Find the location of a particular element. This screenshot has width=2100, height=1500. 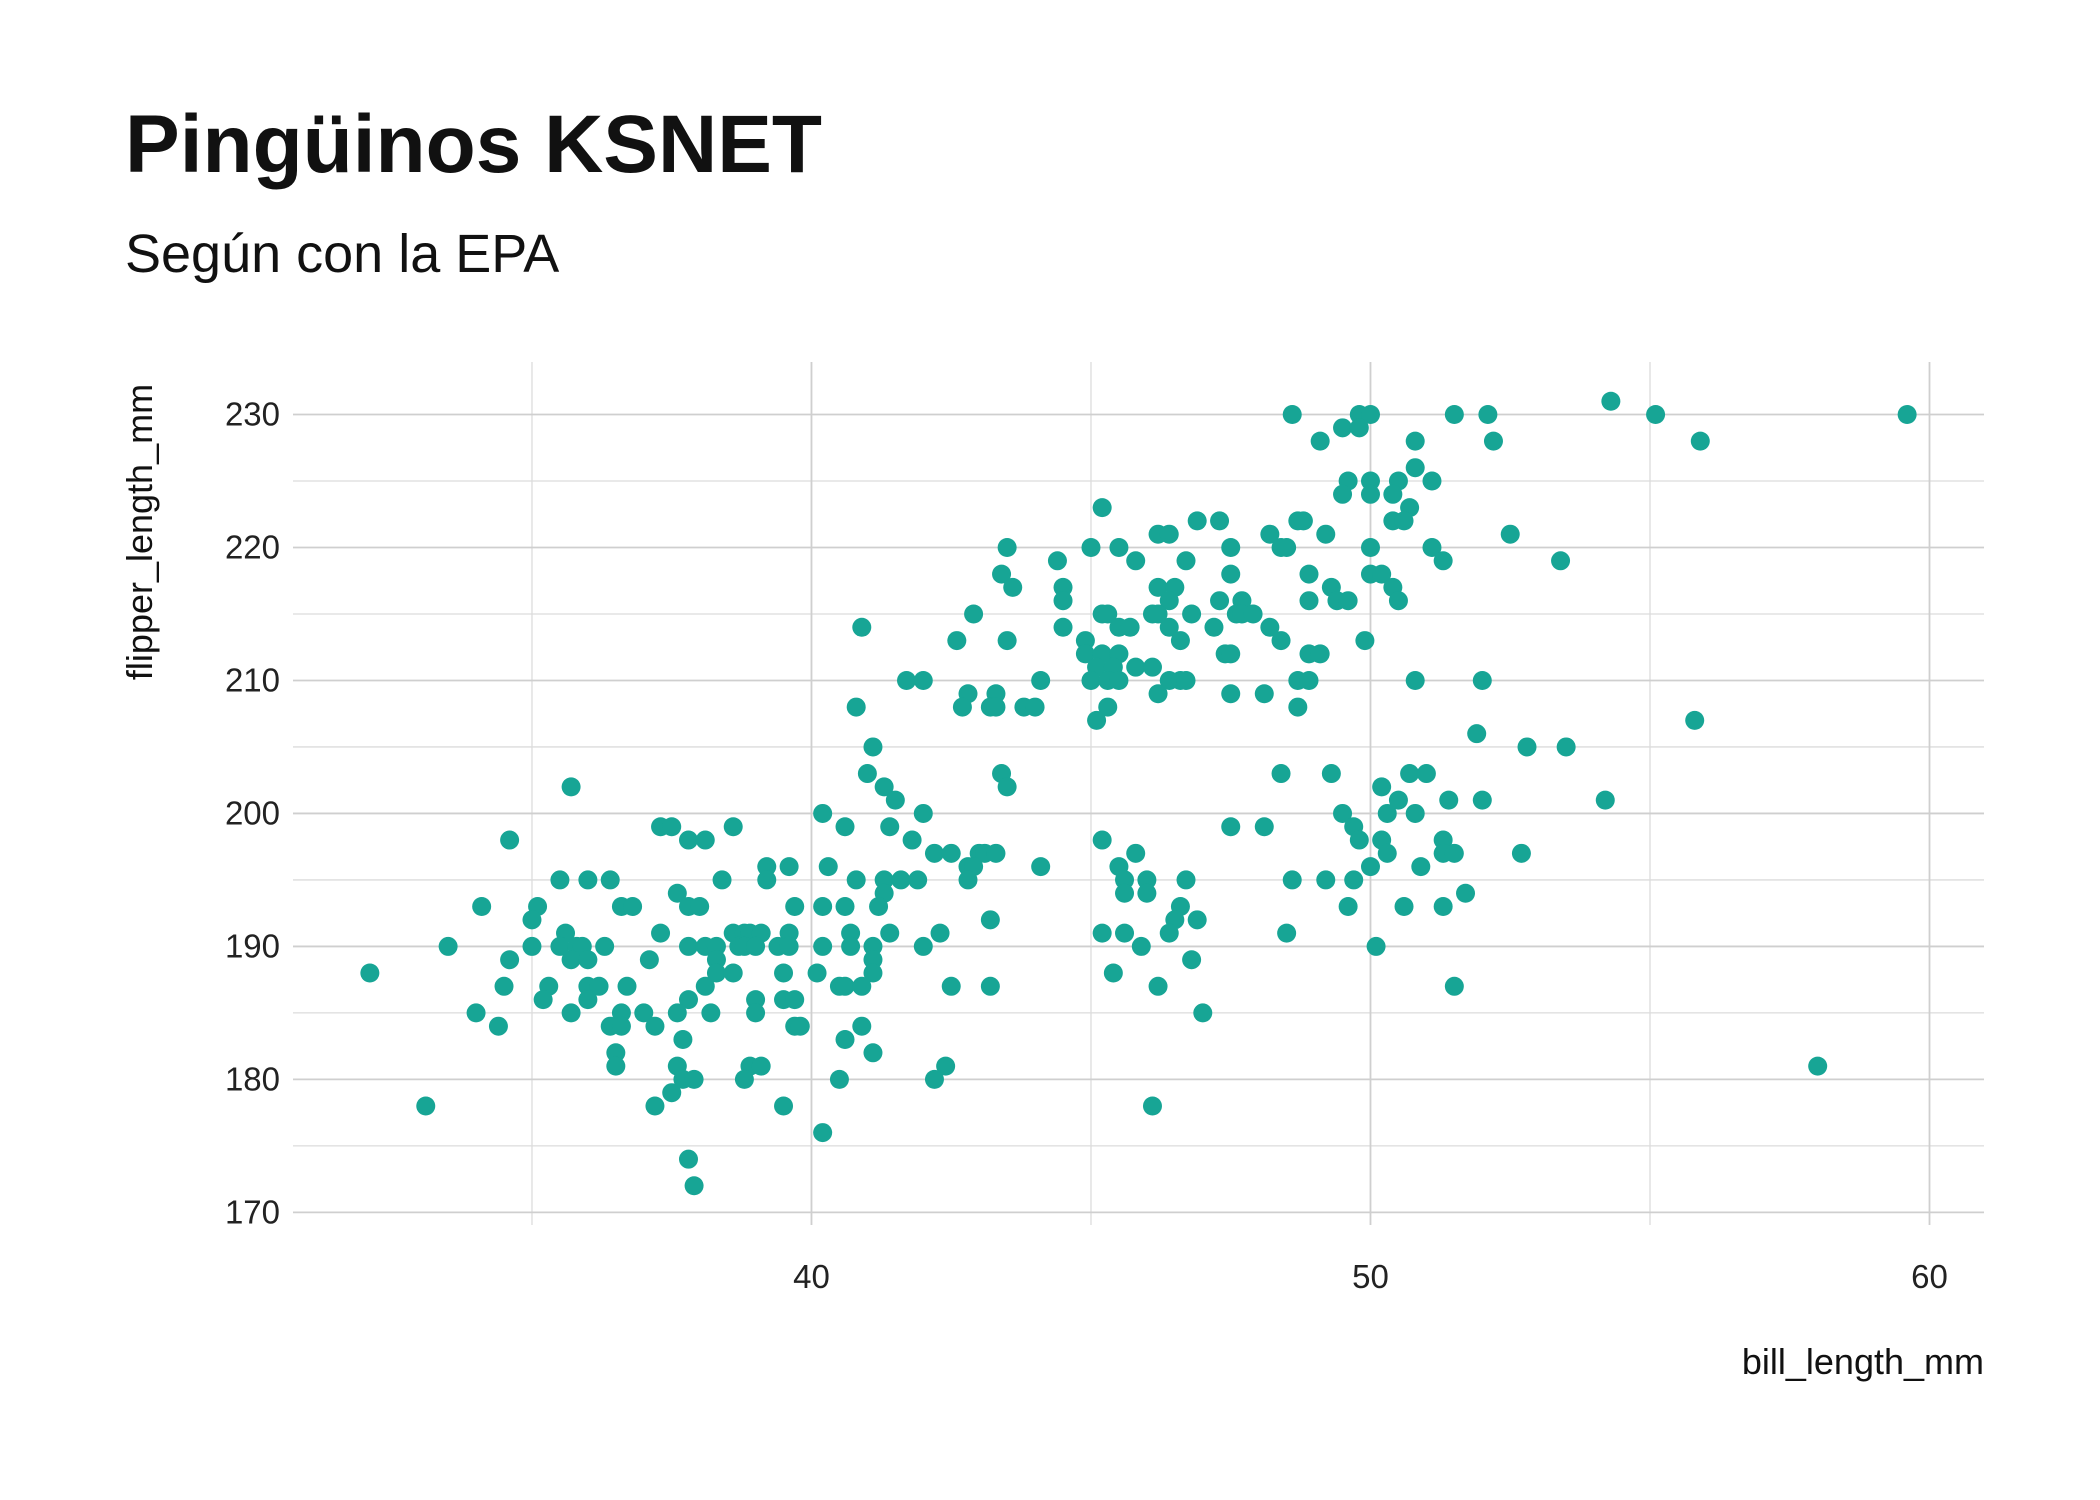

x-axis-title: bill_length_mm is located at coordinates (1863, 1361).